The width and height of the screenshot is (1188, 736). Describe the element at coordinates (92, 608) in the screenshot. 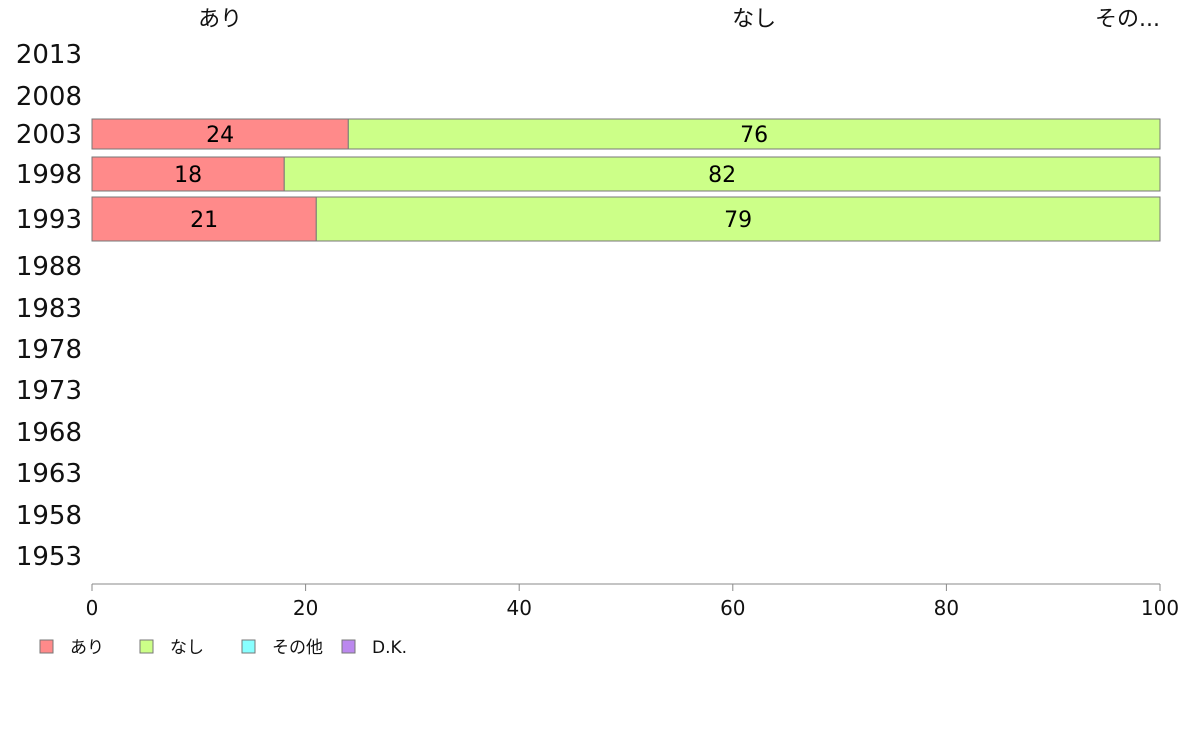

I see `x-tick-label-0: 0` at that location.